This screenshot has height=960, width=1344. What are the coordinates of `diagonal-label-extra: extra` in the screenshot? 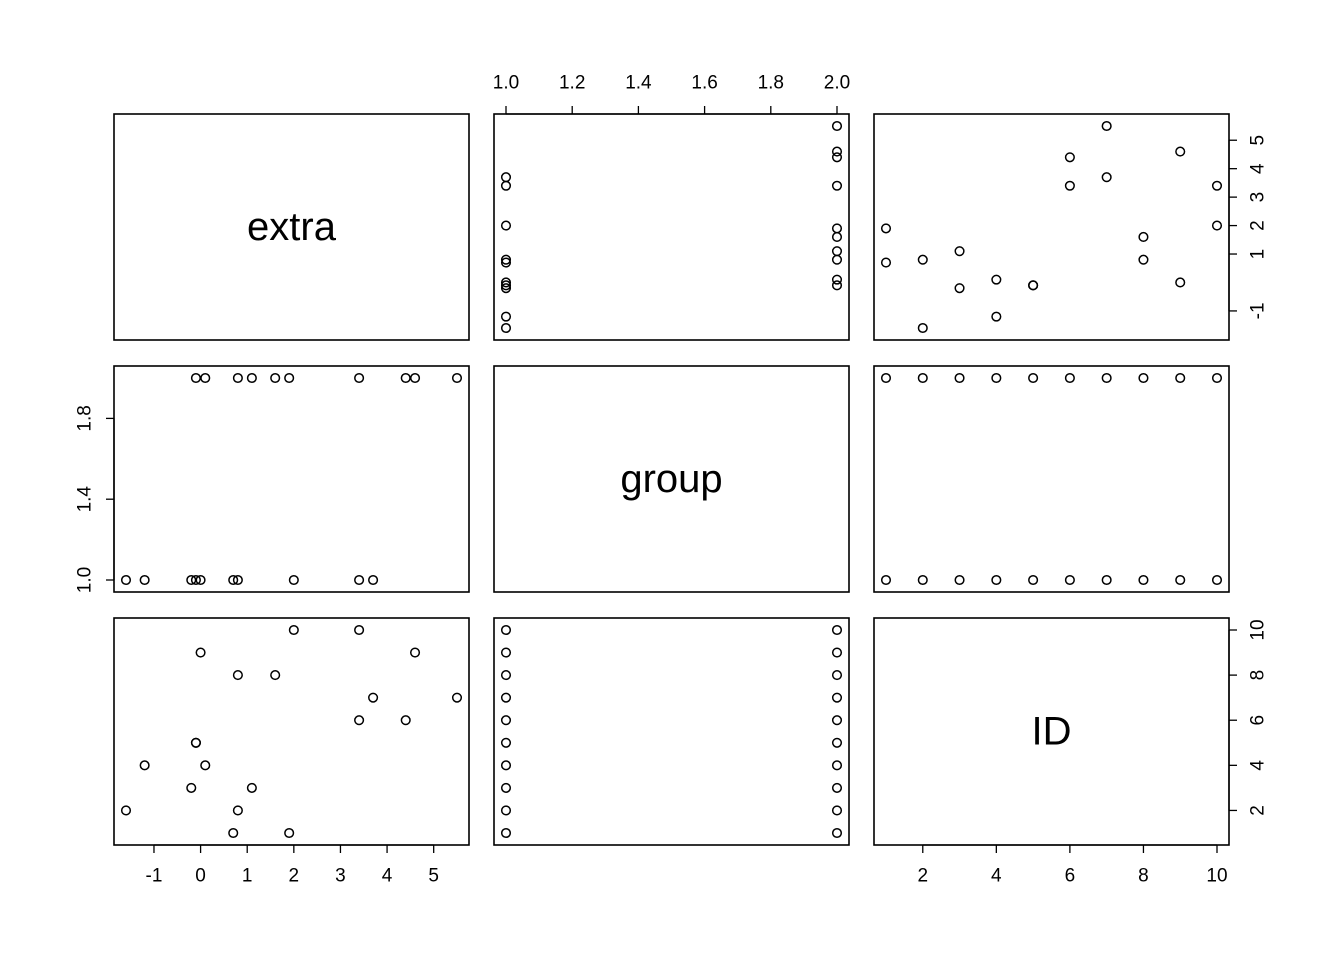 It's located at (292, 227).